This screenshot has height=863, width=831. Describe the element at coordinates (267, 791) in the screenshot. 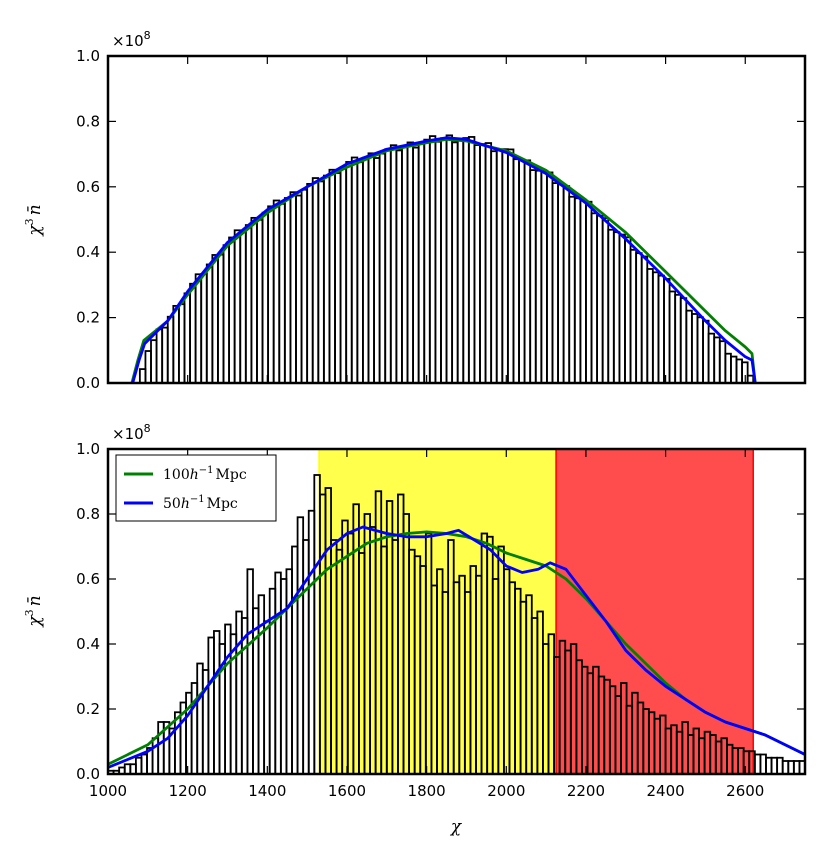

I see `x-tick-label: 1400` at that location.